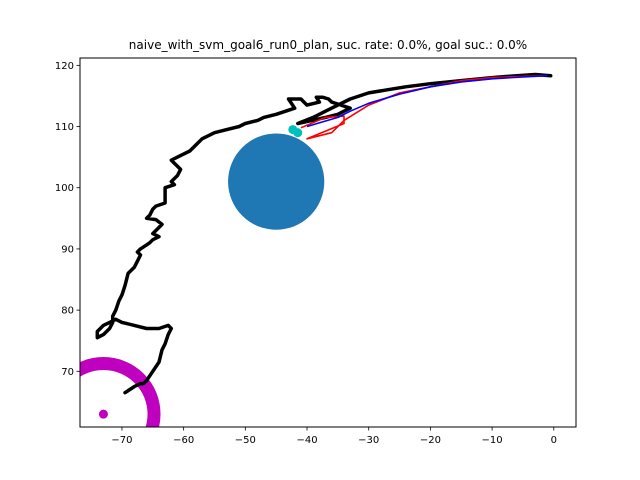 This screenshot has height=480, width=640. What do you see at coordinates (276, 181) in the screenshot?
I see `obstacle-circle` at bounding box center [276, 181].